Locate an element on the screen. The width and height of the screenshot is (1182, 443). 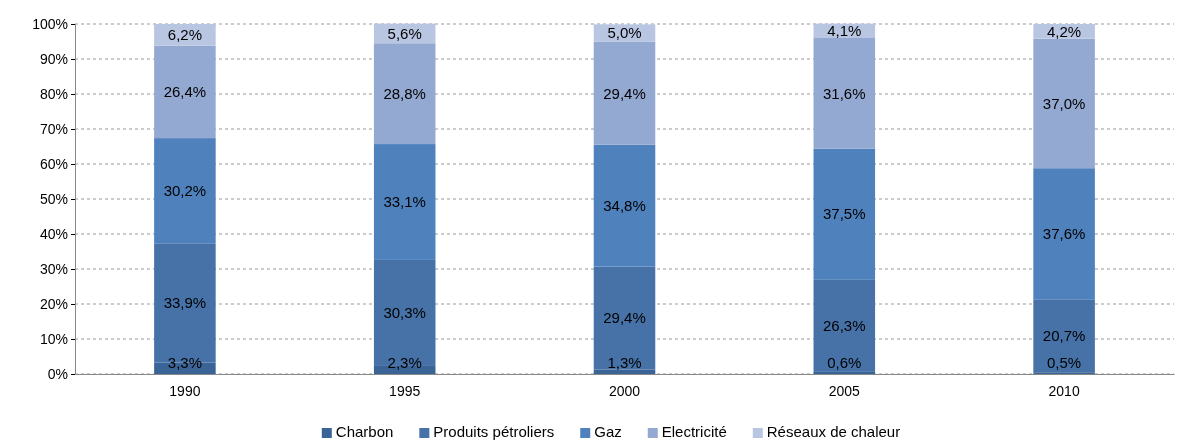
y-tick-label: 70% is located at coordinates (53, 128).